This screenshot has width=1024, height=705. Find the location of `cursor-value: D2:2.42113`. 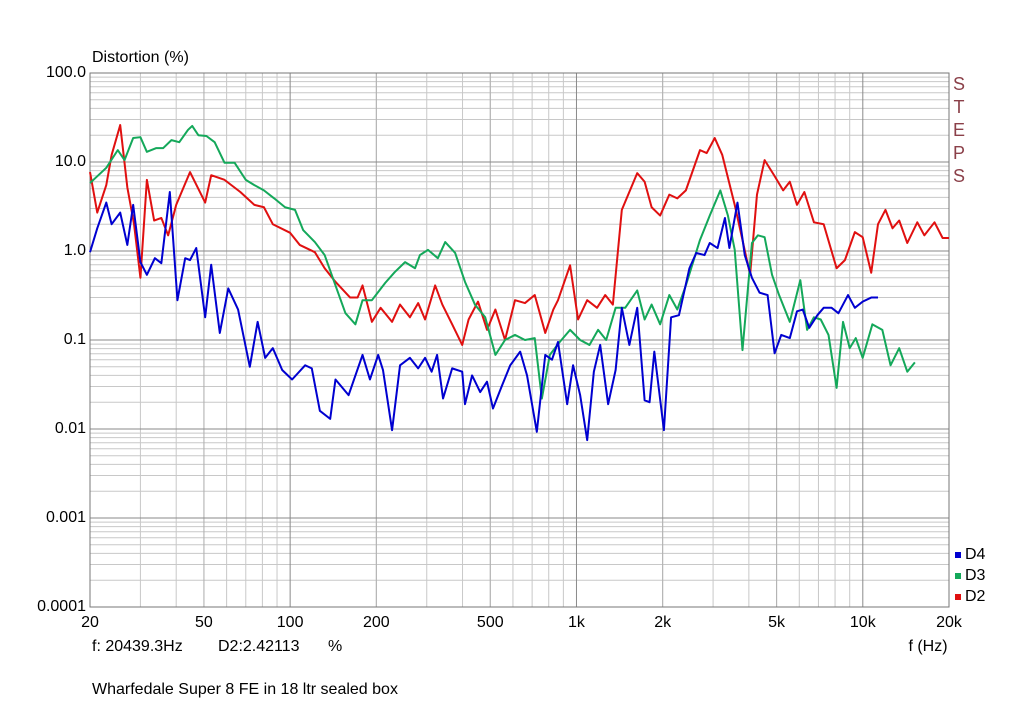

cursor-value: D2:2.42113 is located at coordinates (259, 646).